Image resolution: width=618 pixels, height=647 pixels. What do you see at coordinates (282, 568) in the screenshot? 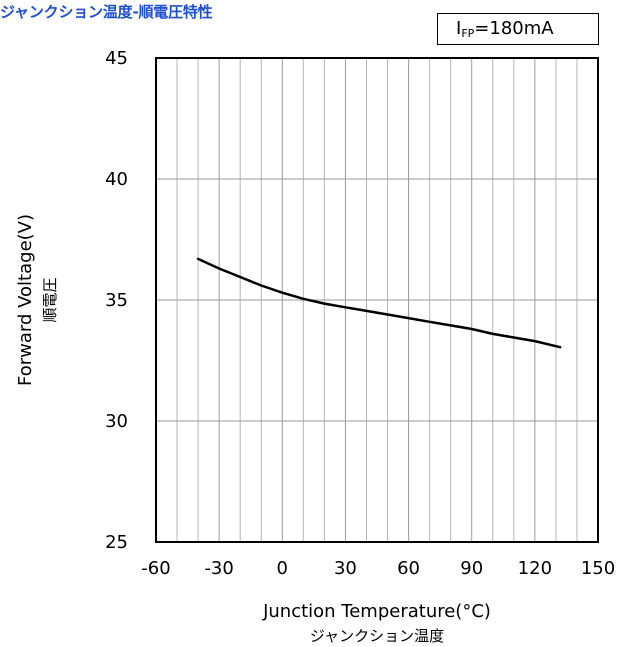
I see `x-tick-label: 0` at bounding box center [282, 568].